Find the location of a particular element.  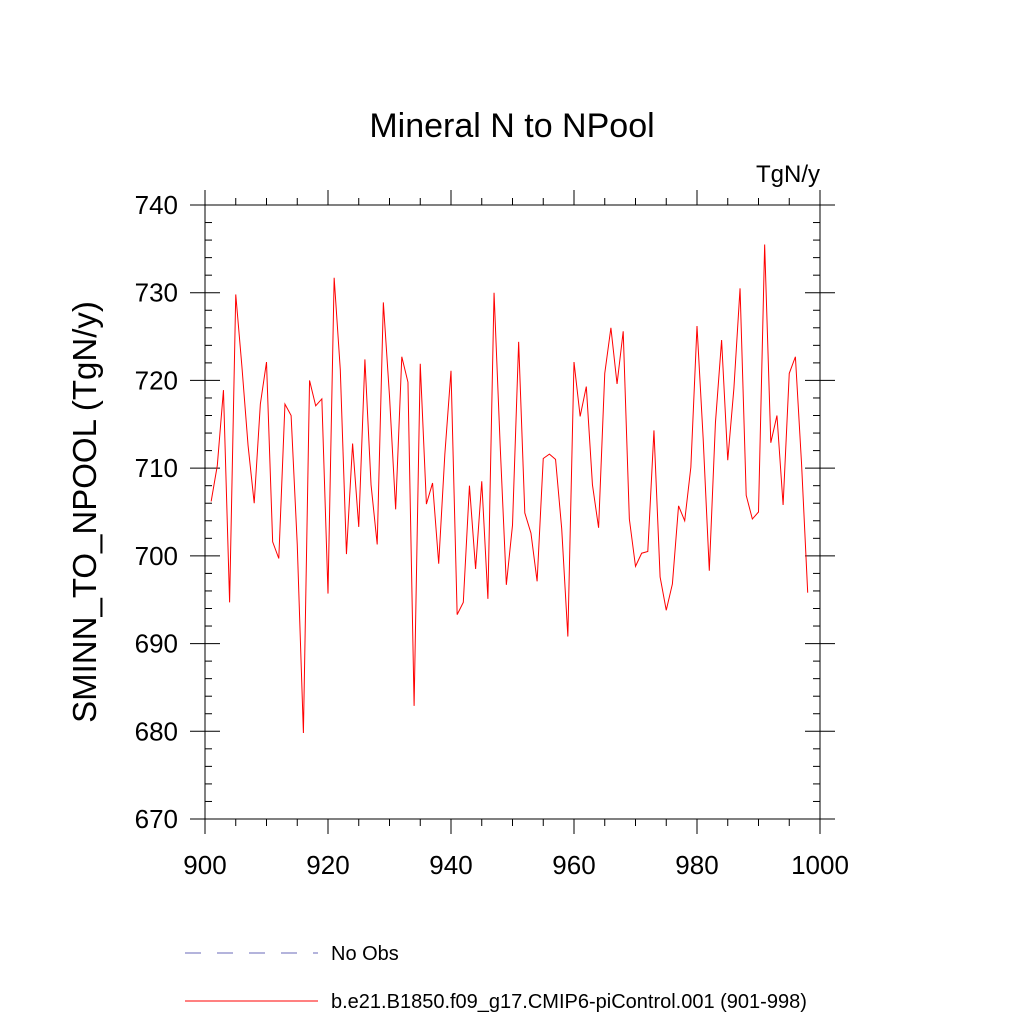

x-tick-label: 940 is located at coordinates (450, 865).